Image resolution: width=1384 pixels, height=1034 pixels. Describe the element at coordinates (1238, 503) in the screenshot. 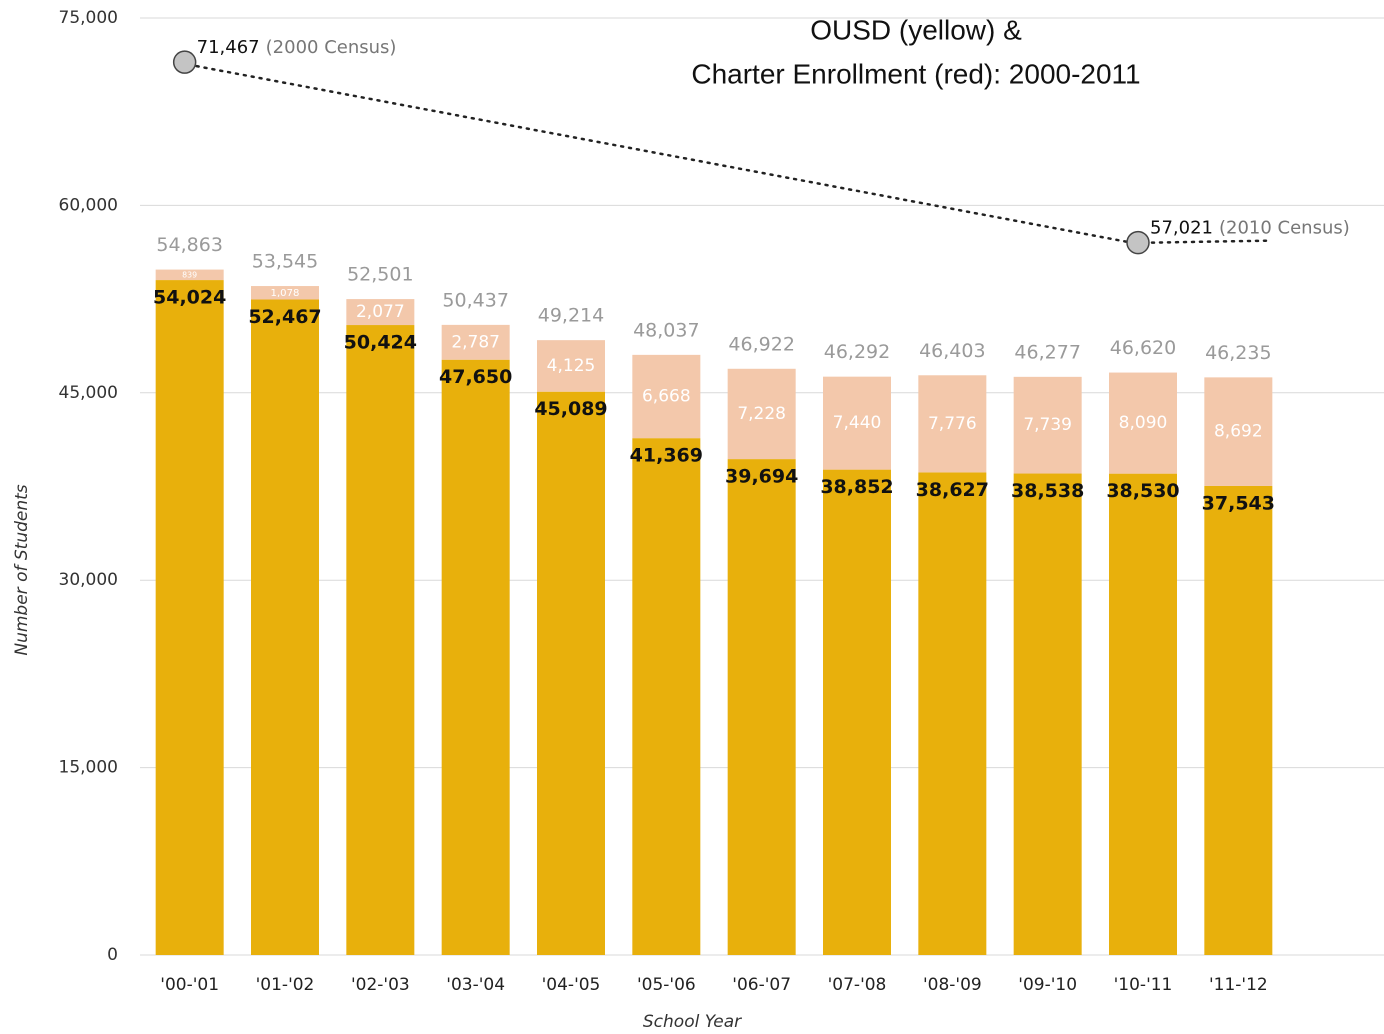

I see `data-label: 37,543` at that location.